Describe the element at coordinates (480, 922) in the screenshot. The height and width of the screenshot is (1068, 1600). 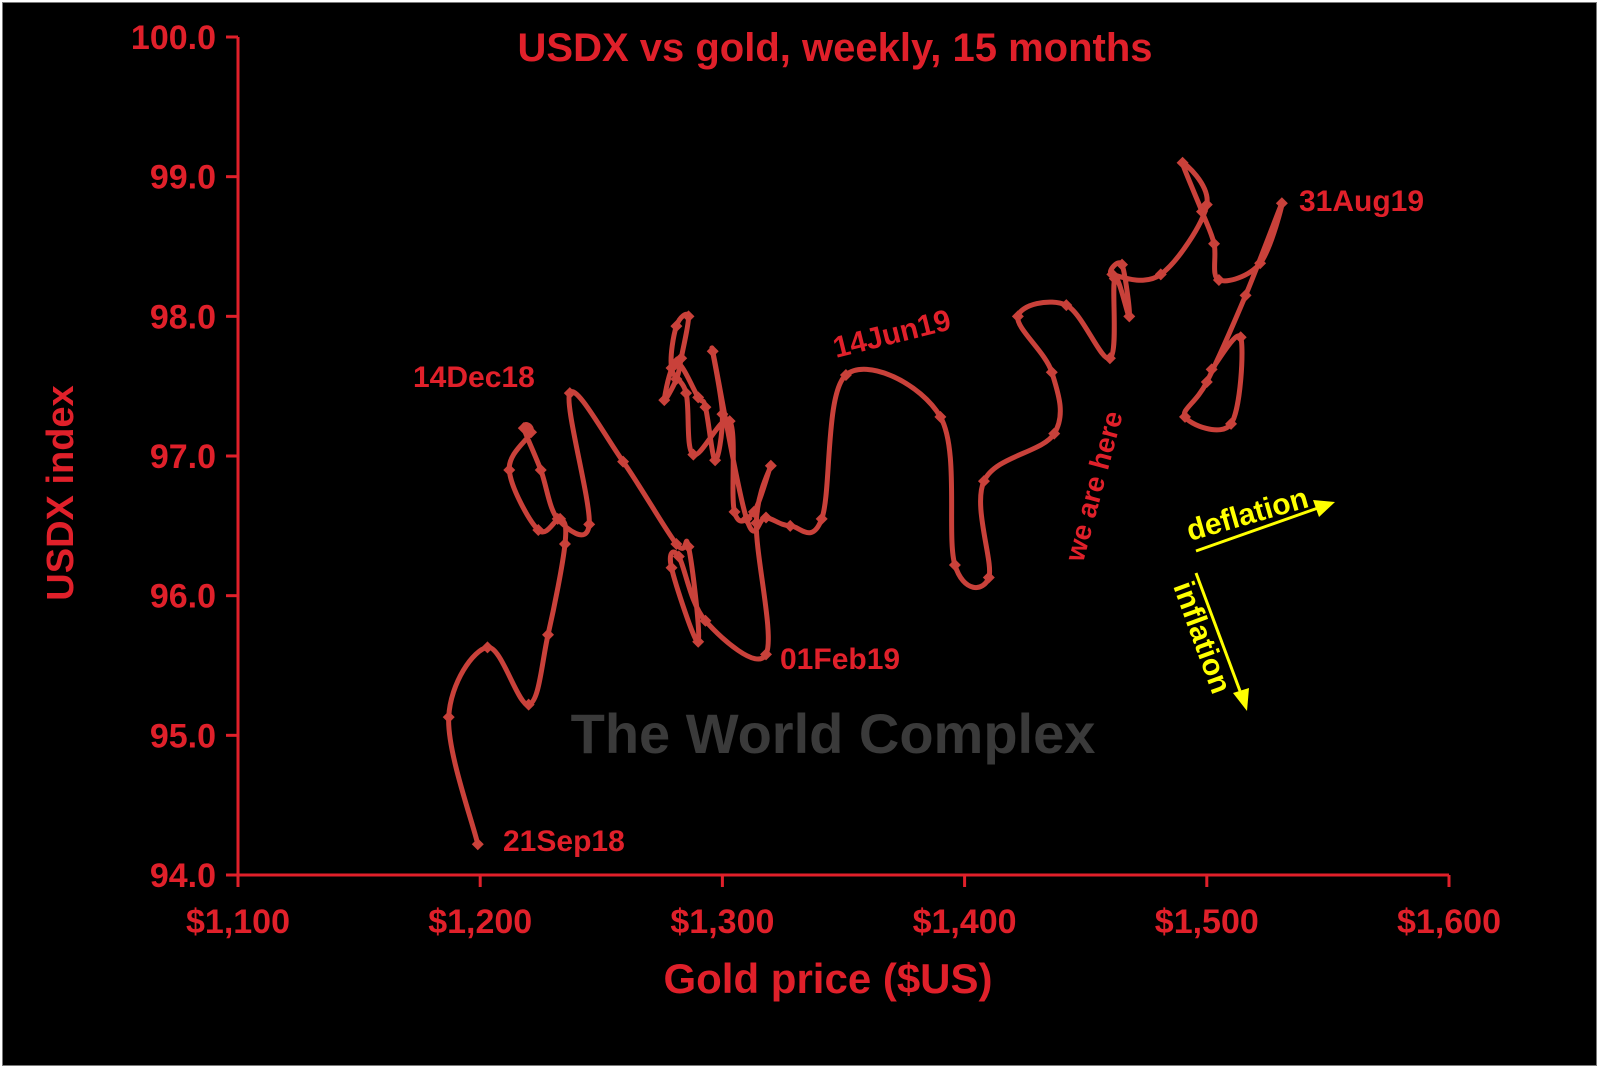
I see `x-tick-label: $1,200` at that location.